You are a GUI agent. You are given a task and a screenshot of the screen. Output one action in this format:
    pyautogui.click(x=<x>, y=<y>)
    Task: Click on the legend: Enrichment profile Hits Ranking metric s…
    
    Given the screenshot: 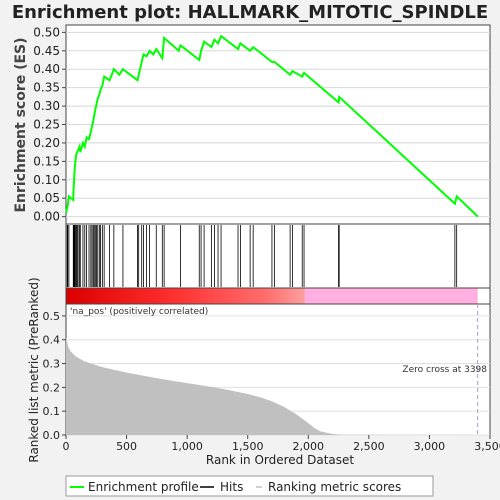 What is the action you would take?
    pyautogui.click(x=249, y=486)
    